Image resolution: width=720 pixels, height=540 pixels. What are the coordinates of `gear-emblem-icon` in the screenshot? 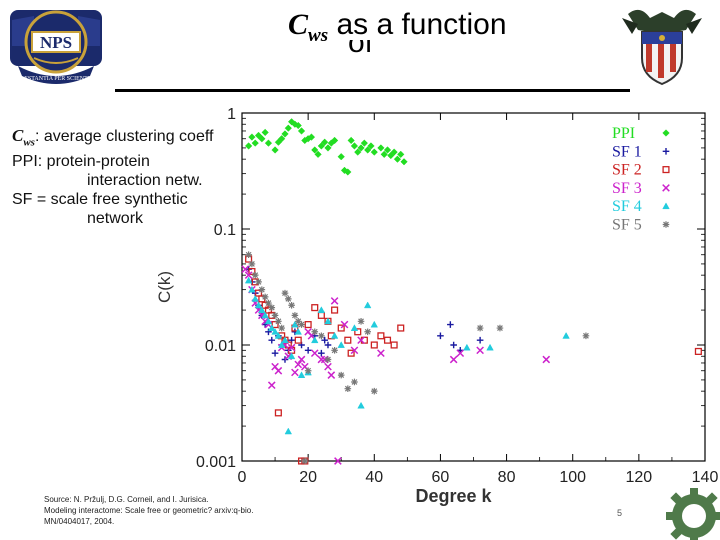 It's located at (693, 514).